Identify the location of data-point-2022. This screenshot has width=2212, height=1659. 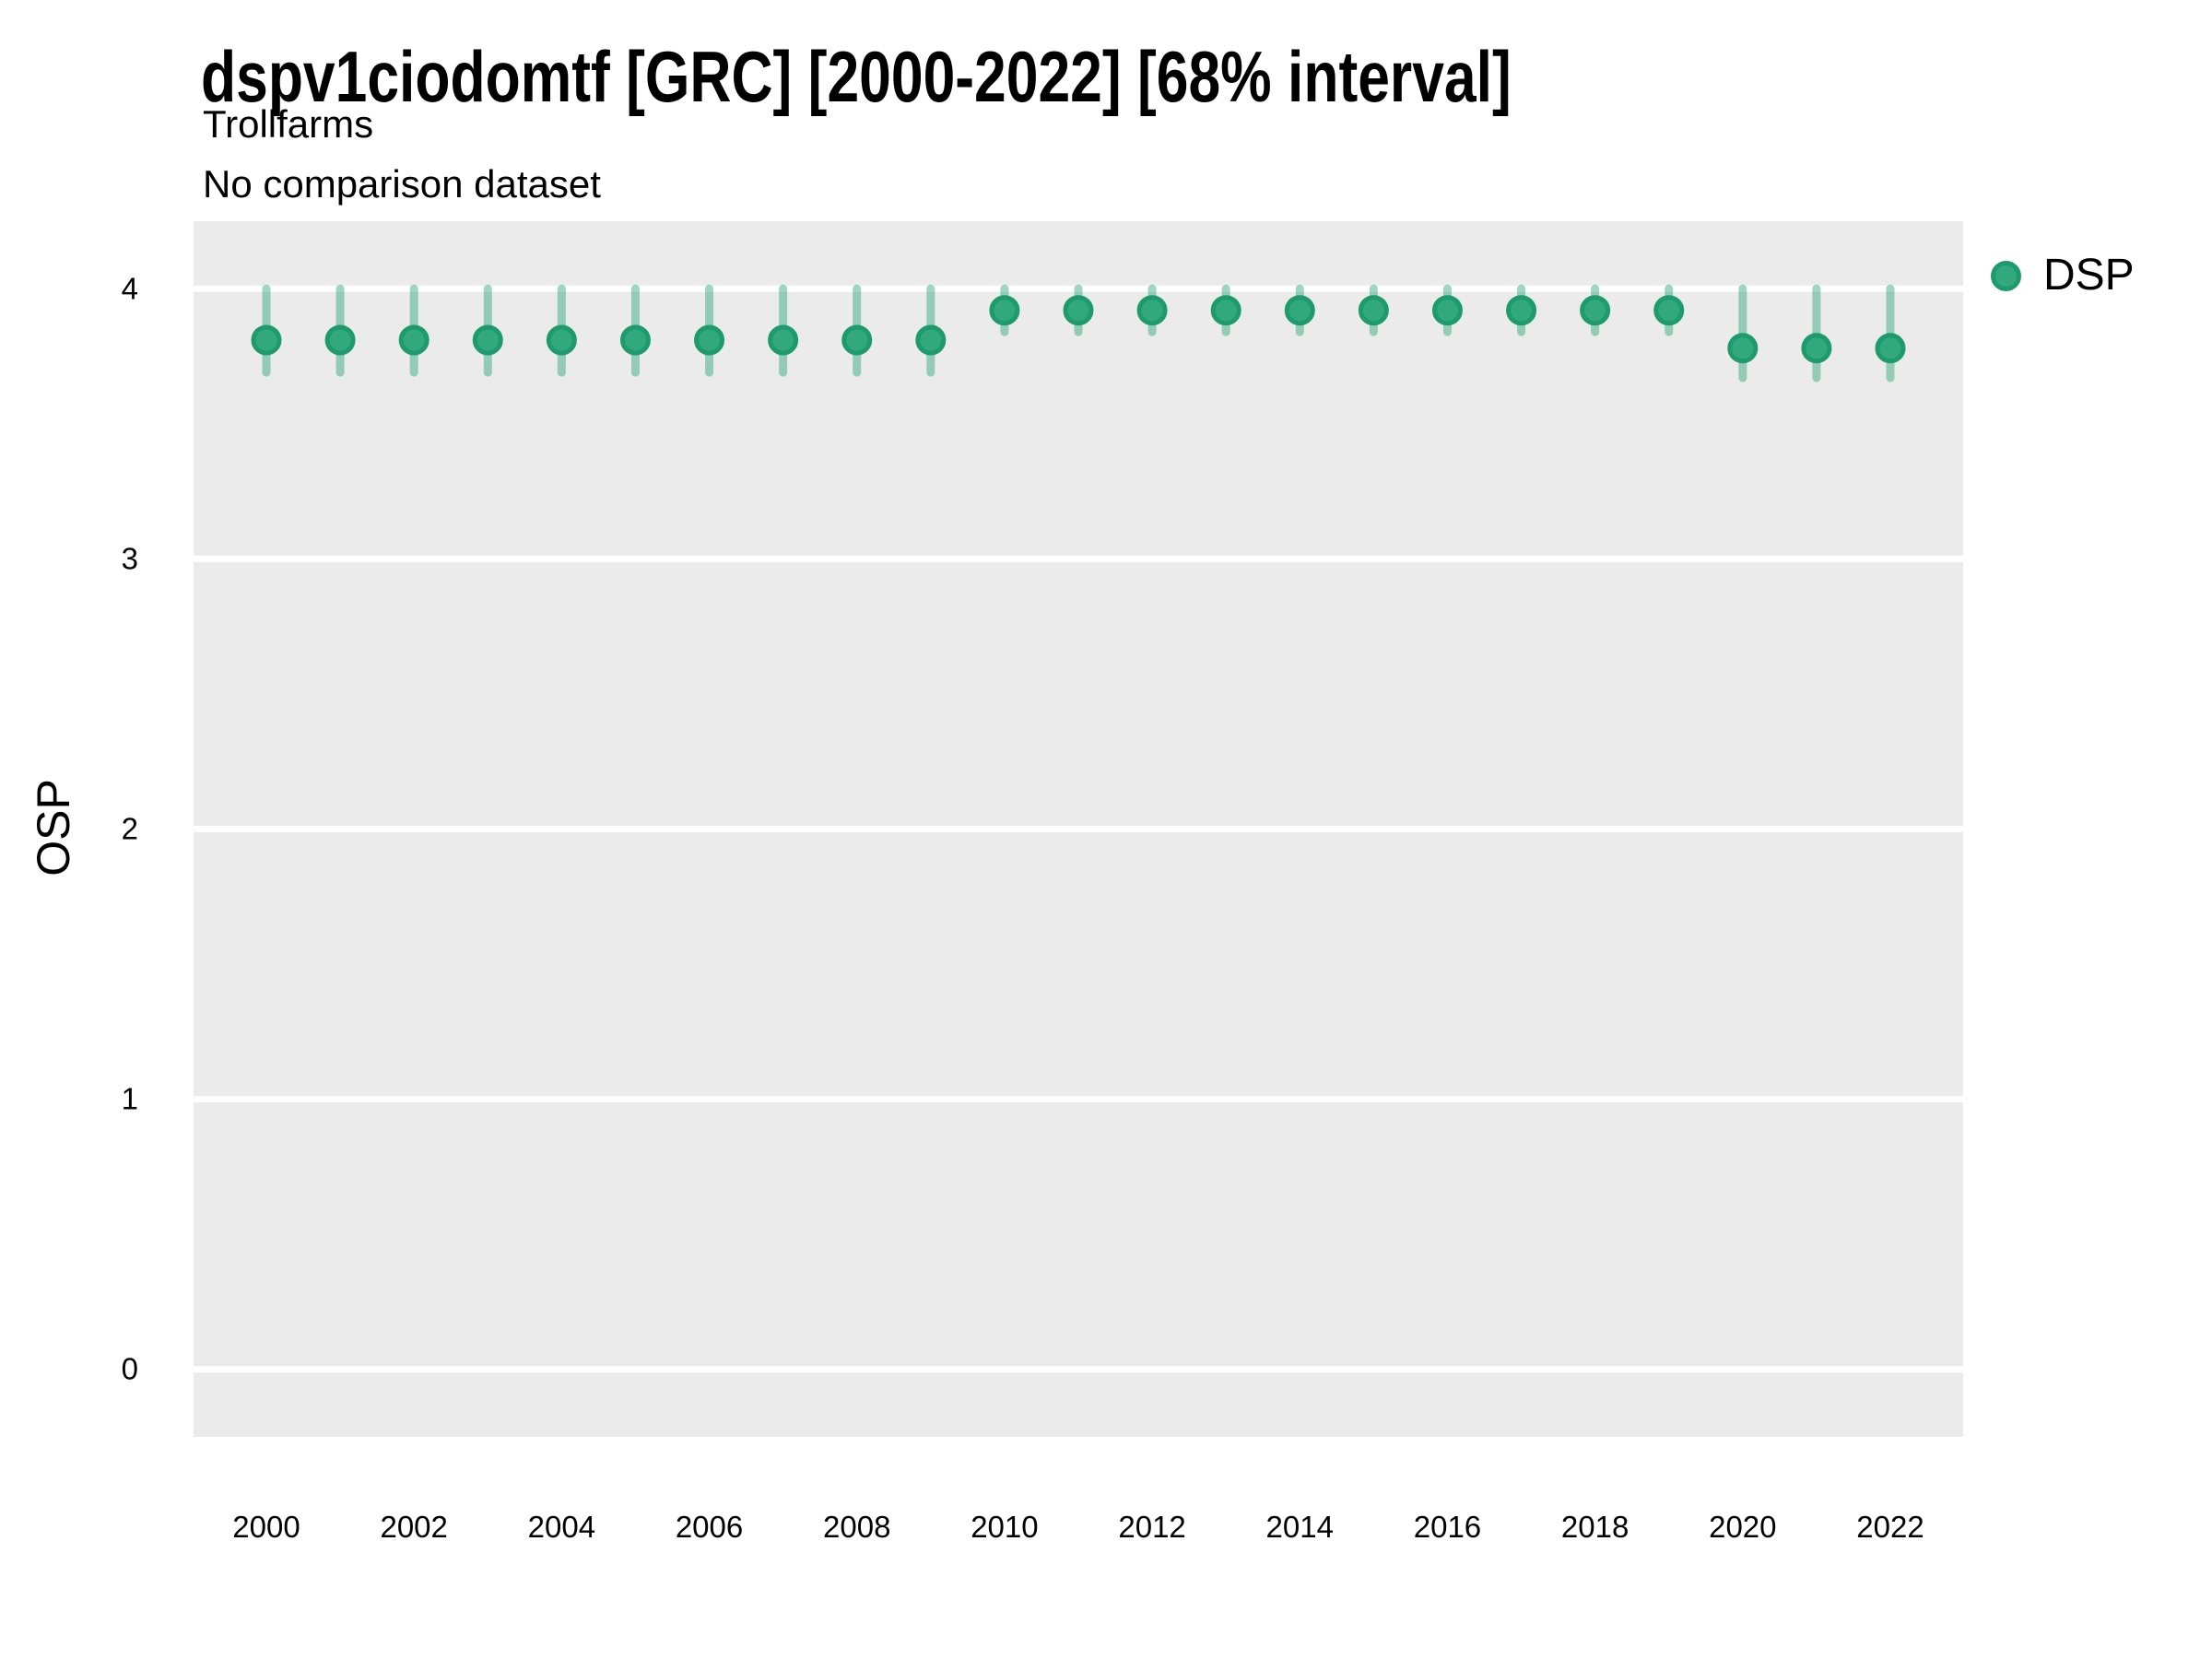
(1890, 348).